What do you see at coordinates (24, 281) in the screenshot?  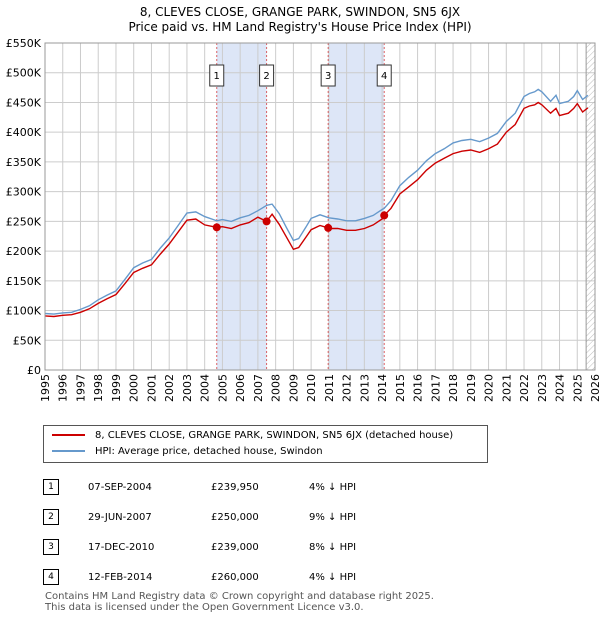 I see `y-tick-label: £150K` at bounding box center [24, 281].